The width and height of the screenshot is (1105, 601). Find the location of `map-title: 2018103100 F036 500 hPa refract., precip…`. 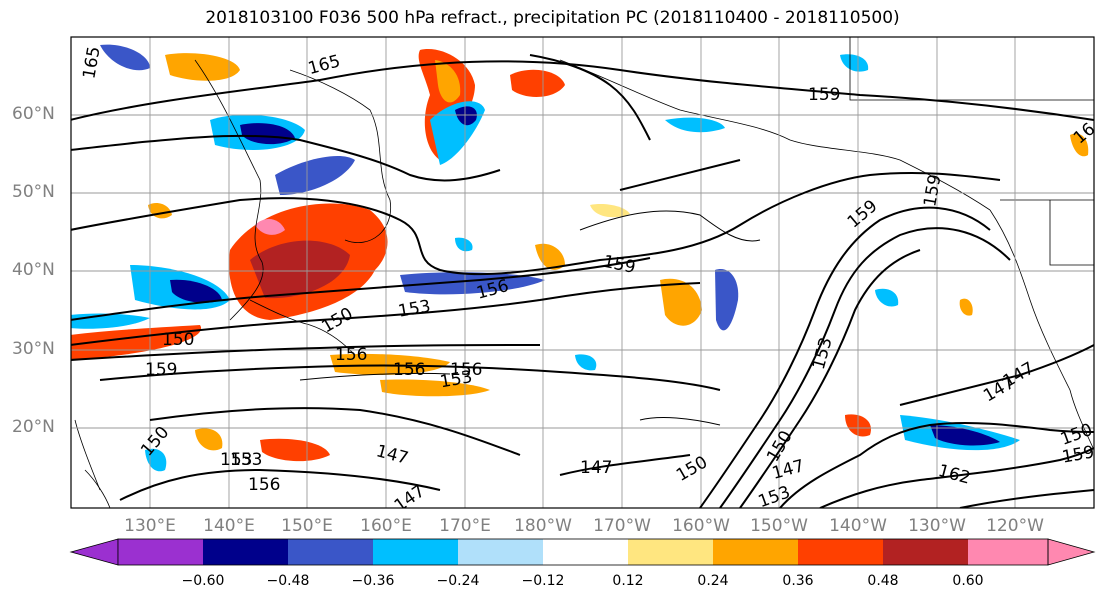

map-title: 2018103100 F036 500 hPa refract., precip… is located at coordinates (552, 18).